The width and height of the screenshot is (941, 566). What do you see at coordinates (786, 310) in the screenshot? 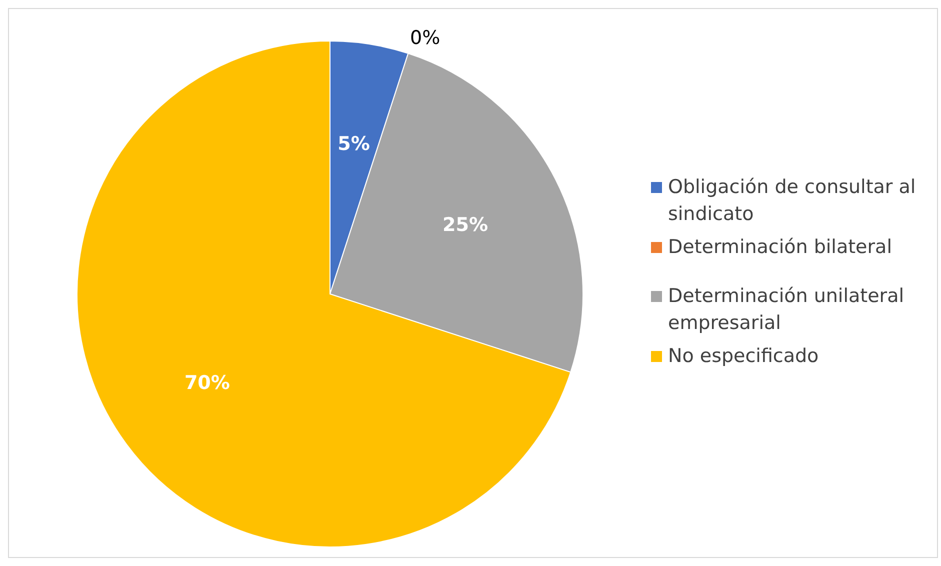
I see `legend-label: Determinación unilateral empresarial` at bounding box center [786, 310].